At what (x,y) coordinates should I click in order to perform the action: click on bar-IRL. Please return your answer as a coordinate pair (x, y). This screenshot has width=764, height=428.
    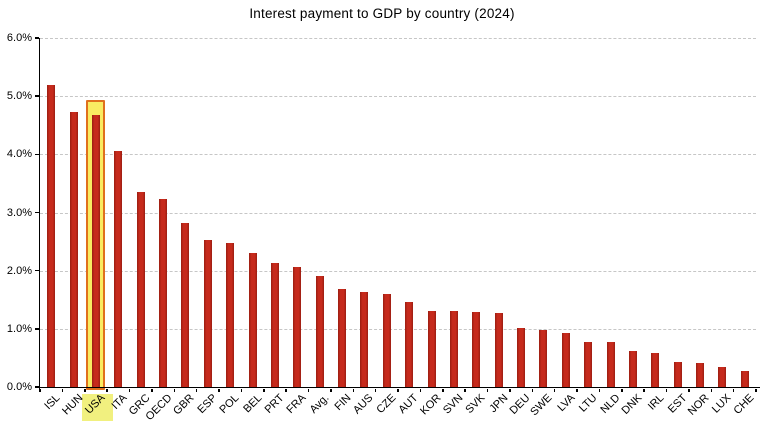
    Looking at the image, I should click on (655, 370).